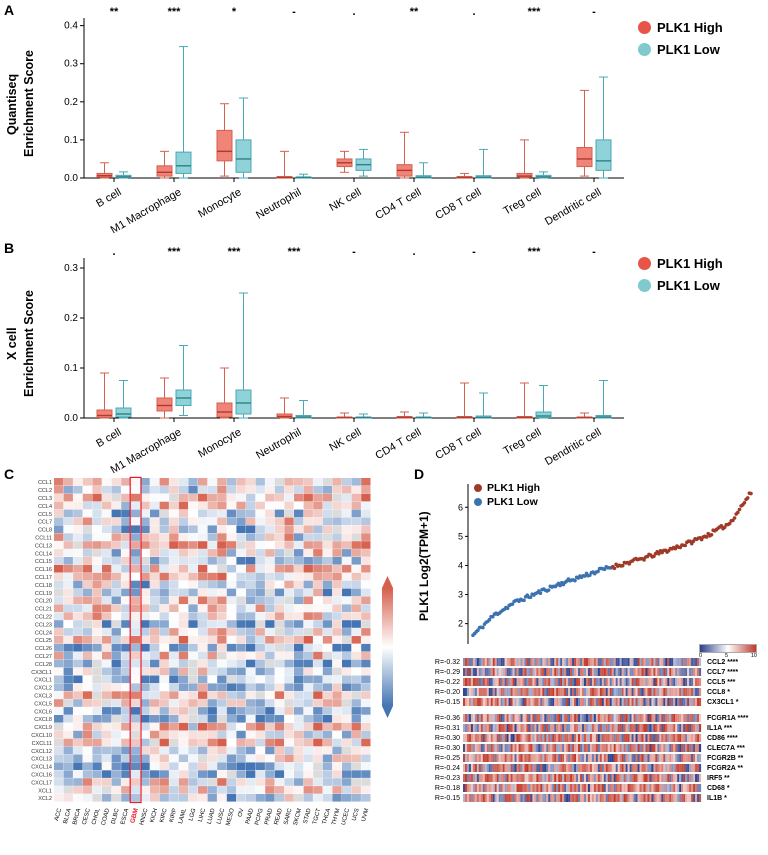 This screenshot has width=768, height=855. I want to click on svg-text: CCL24, so click(43, 633).